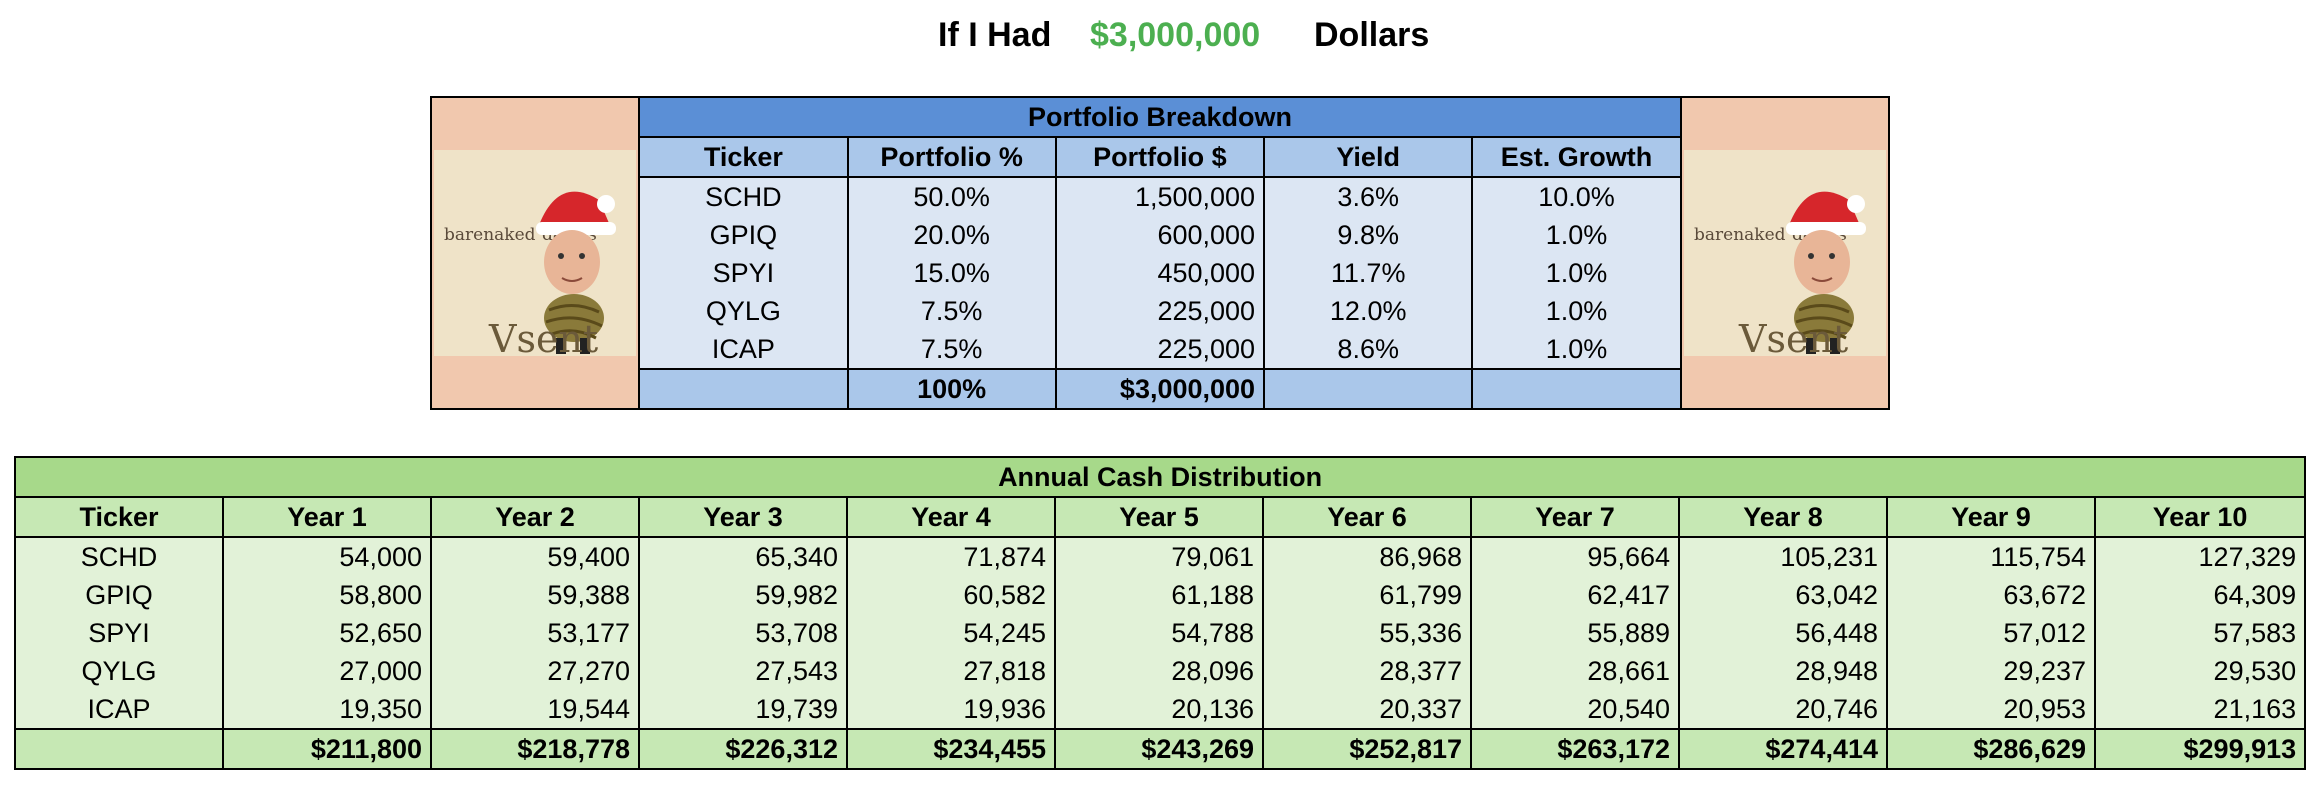  What do you see at coordinates (2200, 709) in the screenshot?
I see `year-value: 21,163` at bounding box center [2200, 709].